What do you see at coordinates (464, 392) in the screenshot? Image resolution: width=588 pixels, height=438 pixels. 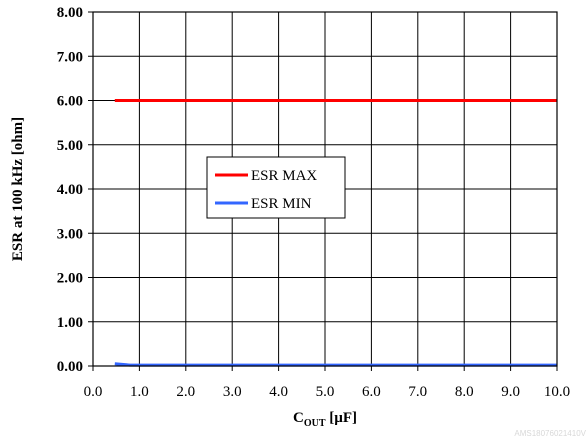 I see `x-tick-label-8: 8.0` at bounding box center [464, 392].